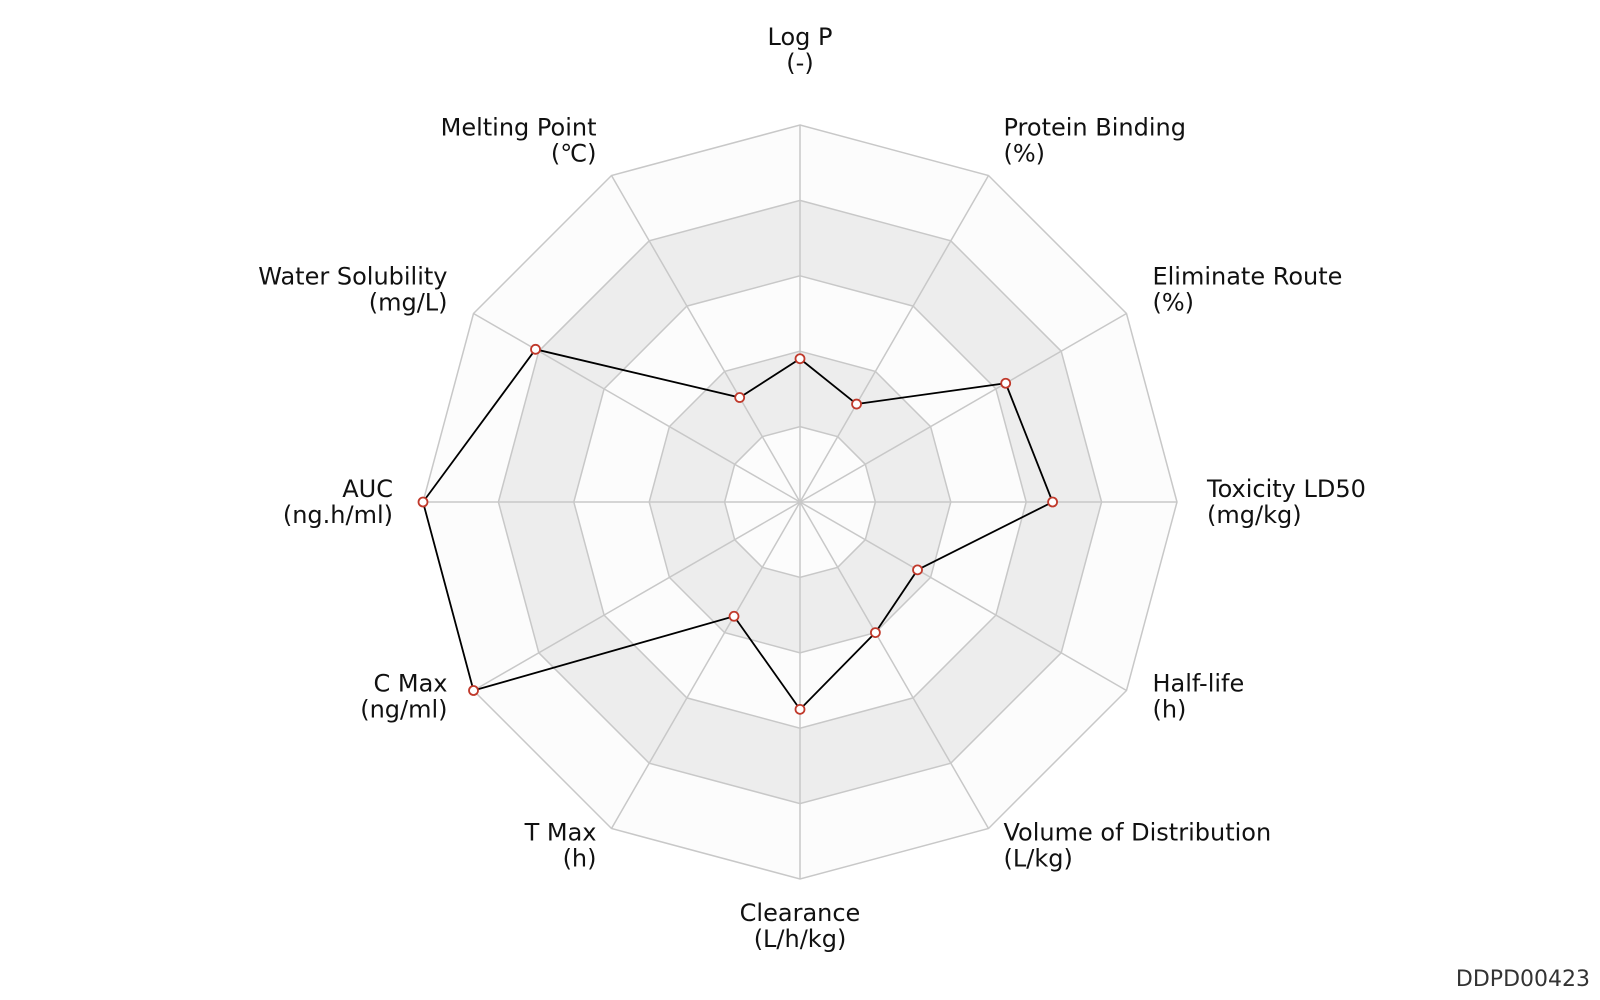 This screenshot has width=1600, height=1000. I want to click on axis-name-0: Log P, so click(800, 37).